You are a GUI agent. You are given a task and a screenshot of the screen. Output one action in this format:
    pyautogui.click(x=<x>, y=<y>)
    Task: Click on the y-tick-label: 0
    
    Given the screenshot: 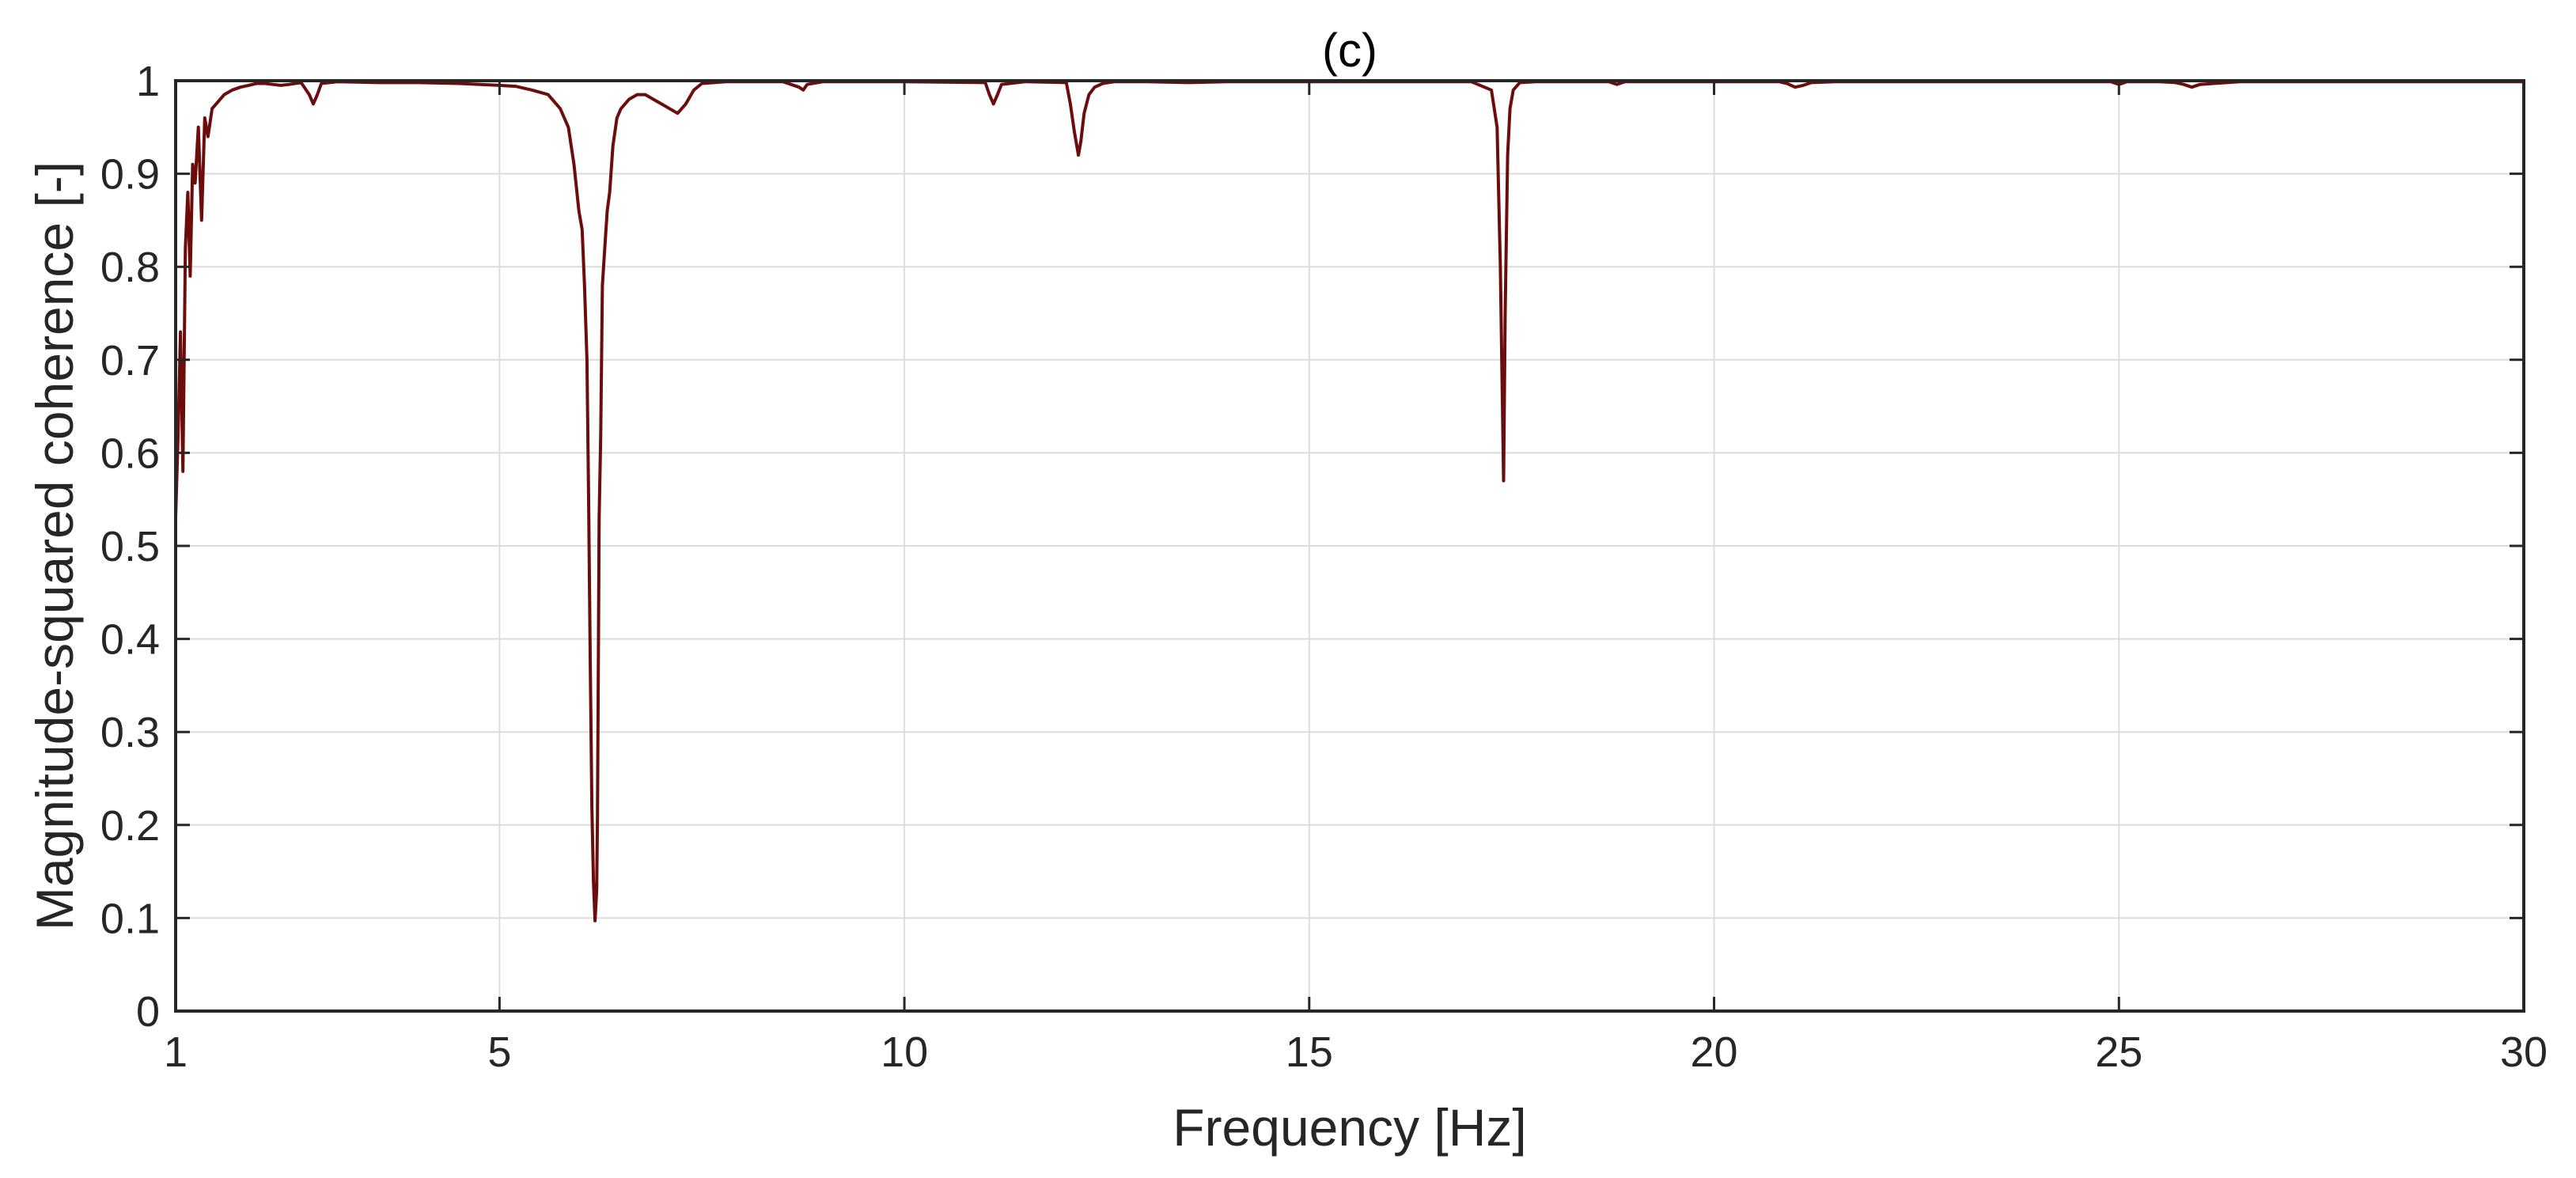 What is the action you would take?
    pyautogui.click(x=148, y=1012)
    